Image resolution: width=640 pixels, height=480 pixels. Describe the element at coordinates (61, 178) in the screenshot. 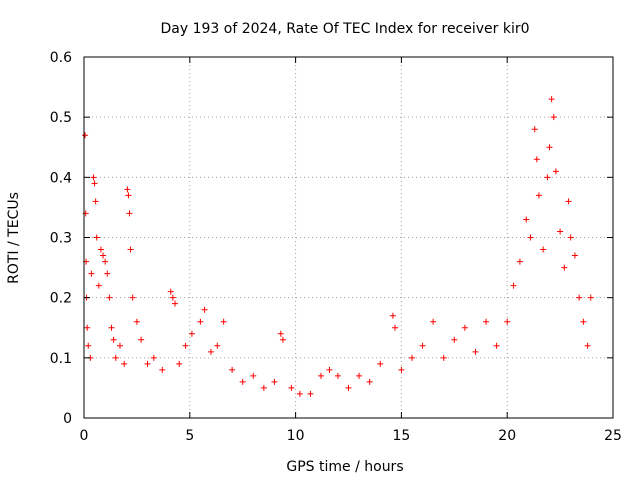

I see `y-tick-label: 0.4` at that location.